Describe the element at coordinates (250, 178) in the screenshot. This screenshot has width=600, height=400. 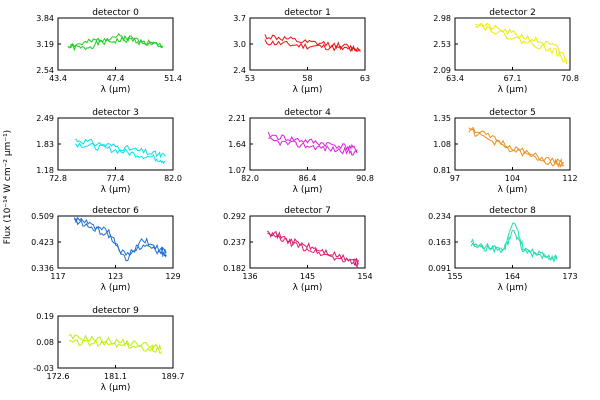
I see `x-tick-label: 82.0` at that location.